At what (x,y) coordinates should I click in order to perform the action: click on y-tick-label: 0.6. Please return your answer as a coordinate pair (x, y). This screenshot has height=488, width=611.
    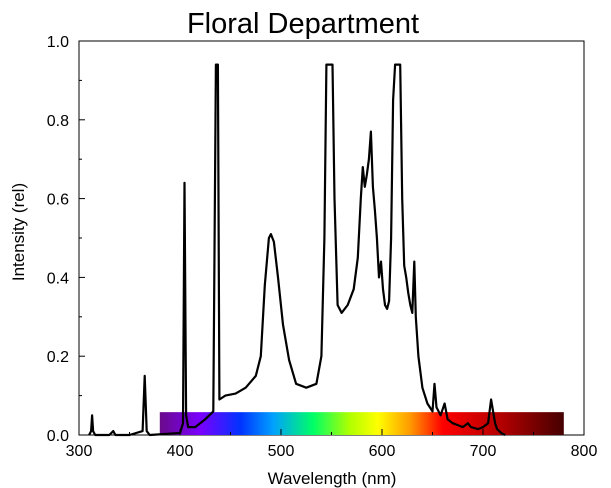
    Looking at the image, I should click on (58, 200).